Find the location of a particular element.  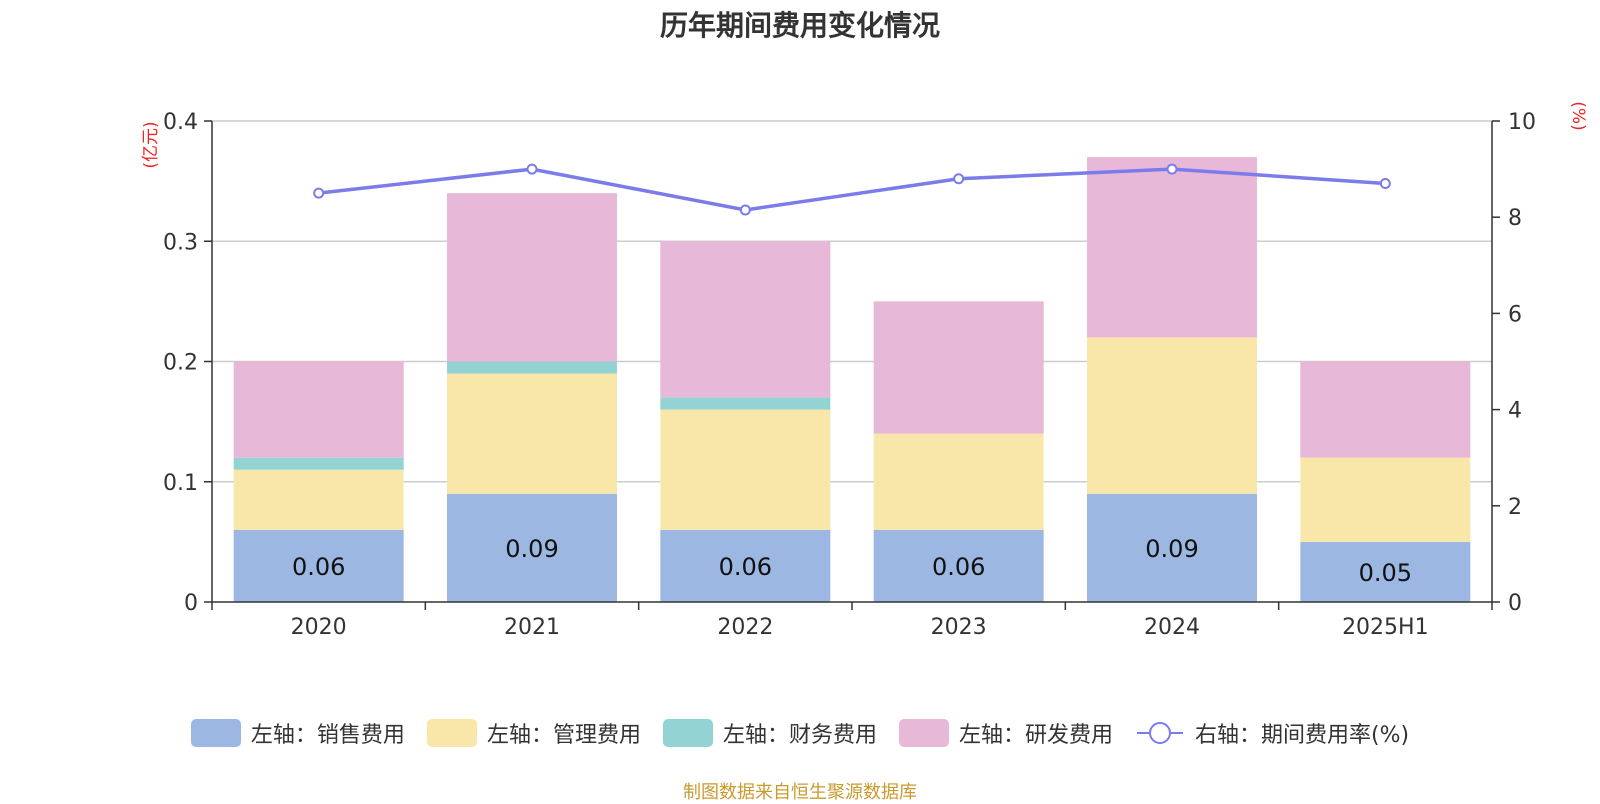

left-axis-tick-label: 0.2 is located at coordinates (180, 363).